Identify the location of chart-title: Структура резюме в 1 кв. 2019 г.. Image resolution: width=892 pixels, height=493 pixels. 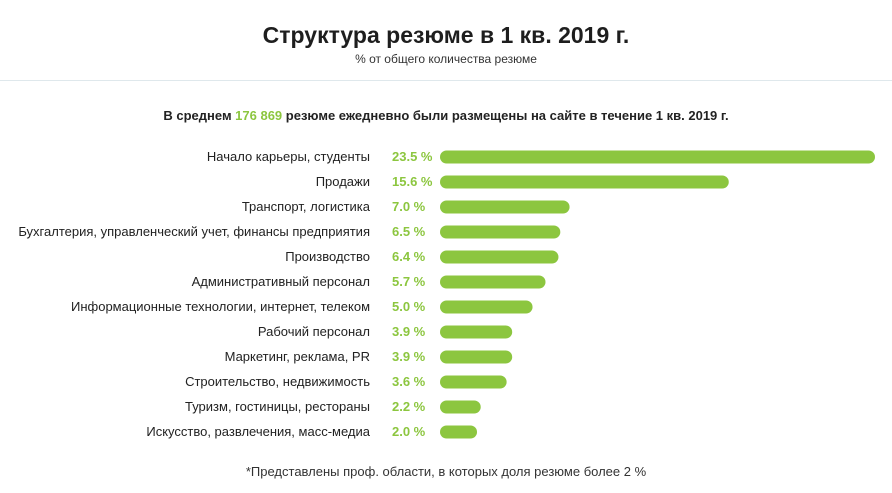
(446, 35).